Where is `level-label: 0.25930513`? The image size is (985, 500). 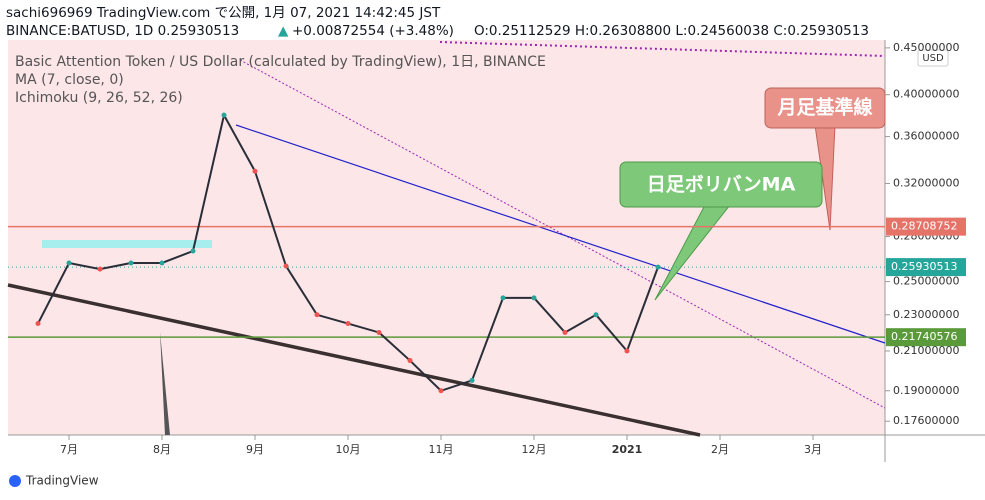 level-label: 0.25930513 is located at coordinates (924, 266).